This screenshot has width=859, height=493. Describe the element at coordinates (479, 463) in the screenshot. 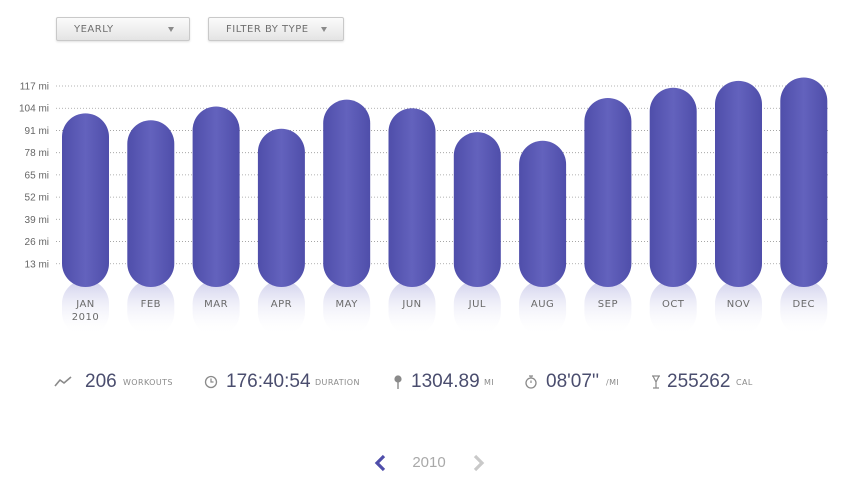

I see `next-year-arrow-icon` at that location.